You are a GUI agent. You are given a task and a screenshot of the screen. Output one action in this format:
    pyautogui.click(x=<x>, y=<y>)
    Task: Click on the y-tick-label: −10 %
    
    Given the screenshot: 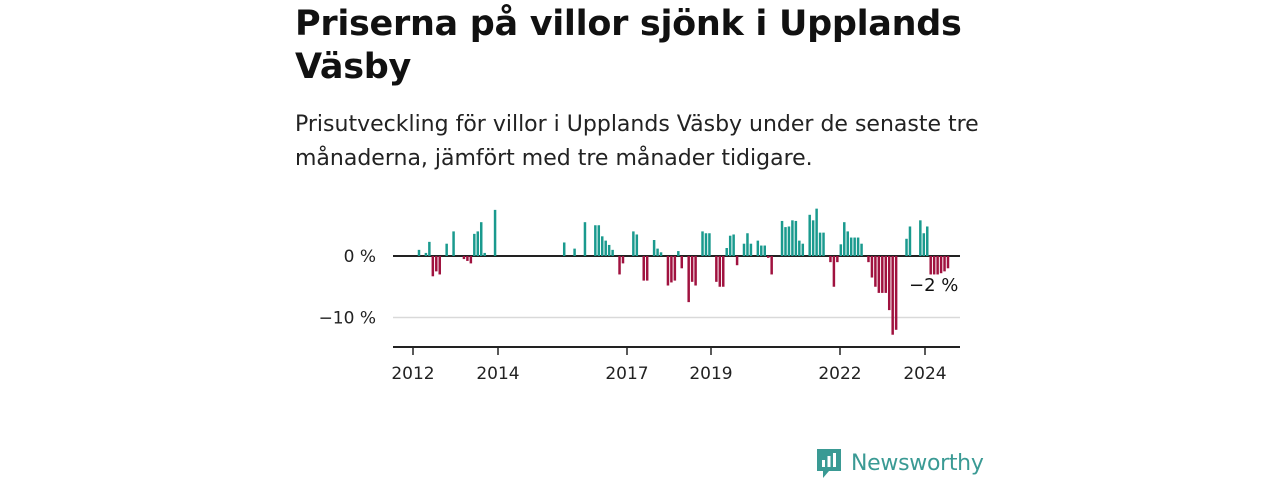 What is the action you would take?
    pyautogui.click(x=347, y=319)
    